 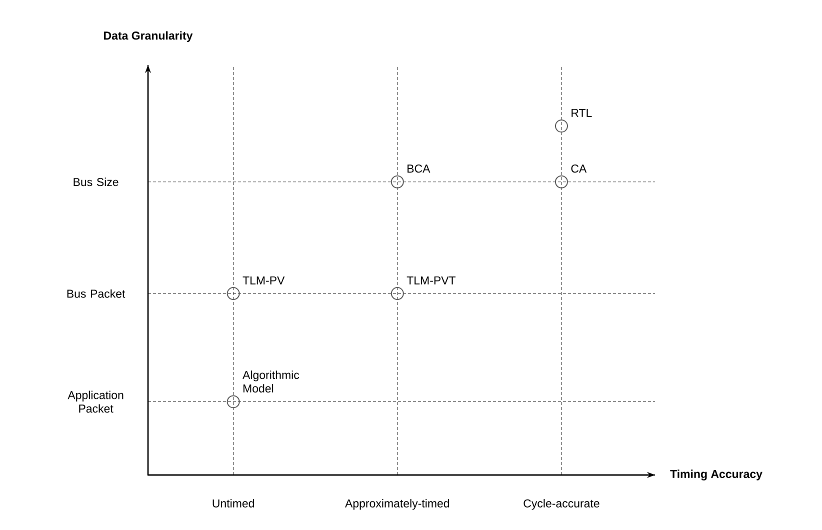 I want to click on x-tick-label: Cycle-accurate, so click(x=562, y=504).